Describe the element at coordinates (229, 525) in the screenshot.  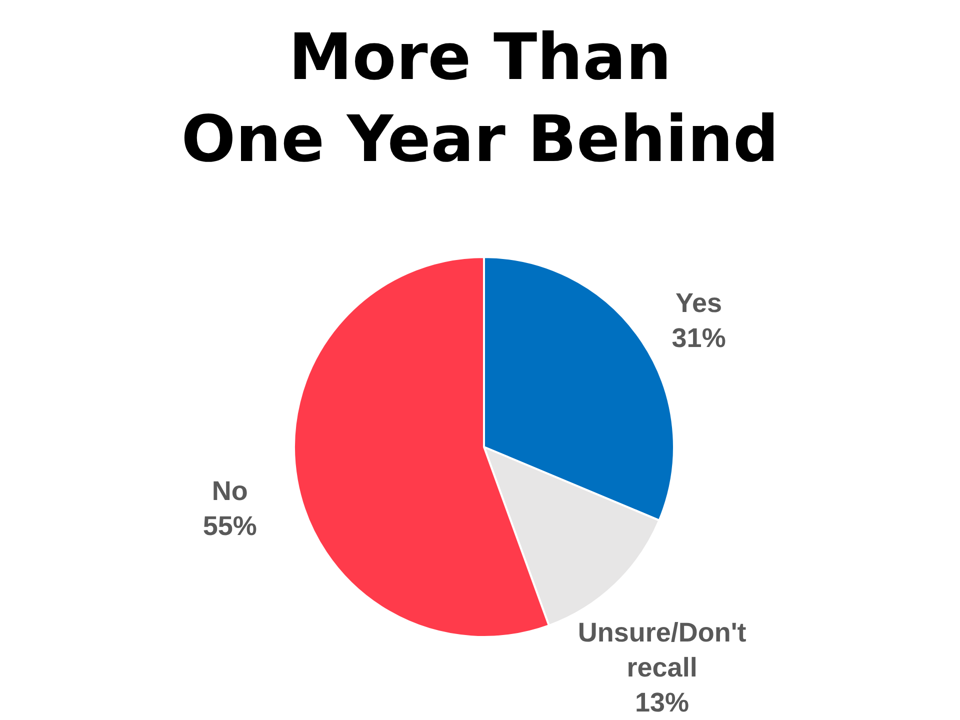
I see `data-label: 55%` at that location.